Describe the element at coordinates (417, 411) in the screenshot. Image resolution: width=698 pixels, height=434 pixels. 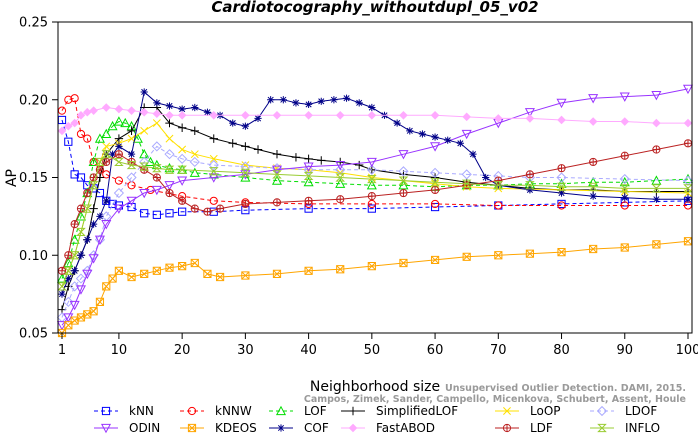
I see `legend-label: SimplifiedLOF` at that location.